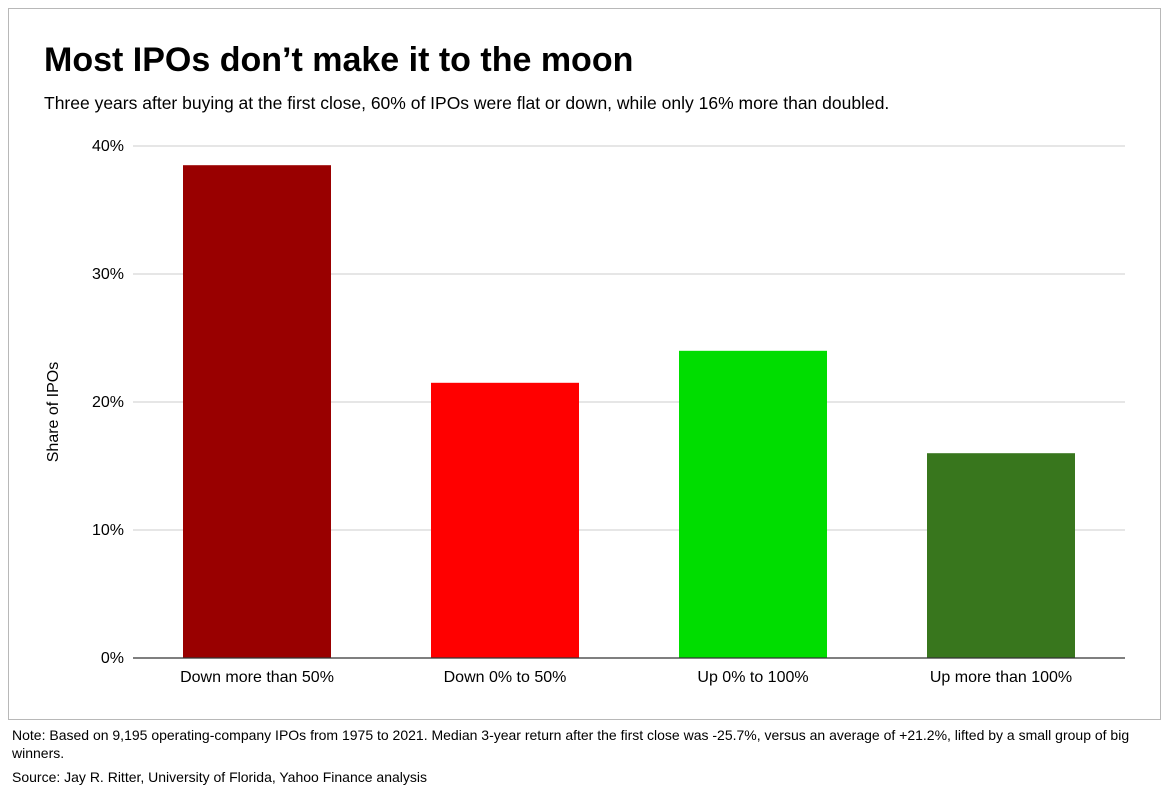  I want to click on x-tick-label: Up 0% to 100%, so click(752, 677).